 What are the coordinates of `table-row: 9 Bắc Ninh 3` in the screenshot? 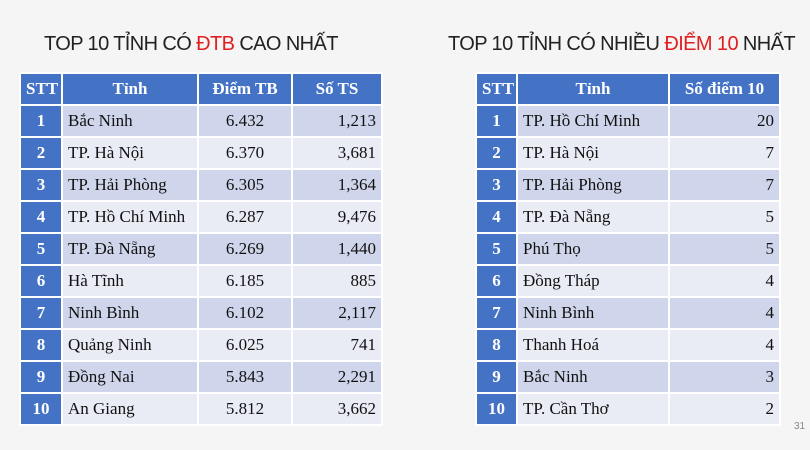 It's located at (628, 377).